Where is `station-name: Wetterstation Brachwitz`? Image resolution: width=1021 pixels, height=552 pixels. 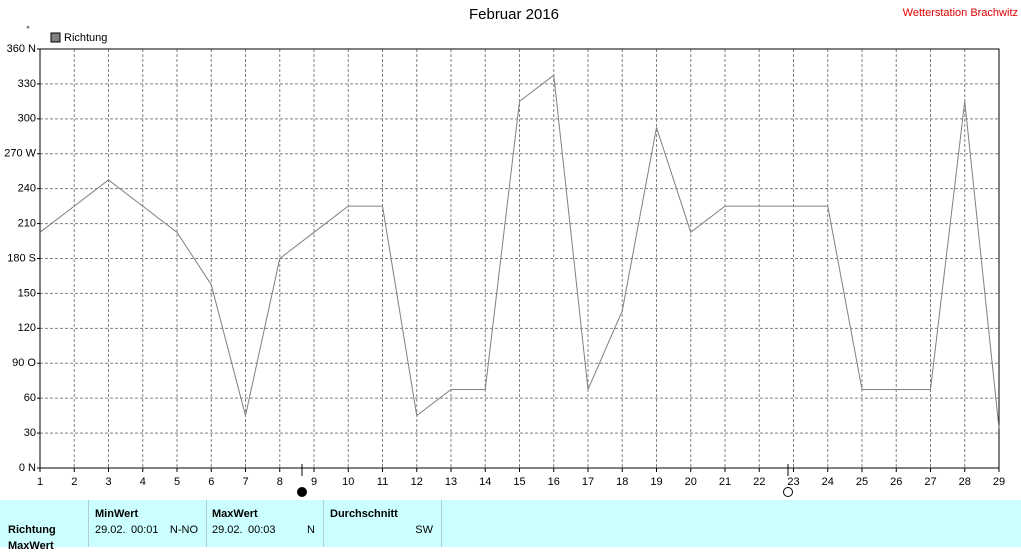 station-name: Wetterstation Brachwitz is located at coordinates (960, 13).